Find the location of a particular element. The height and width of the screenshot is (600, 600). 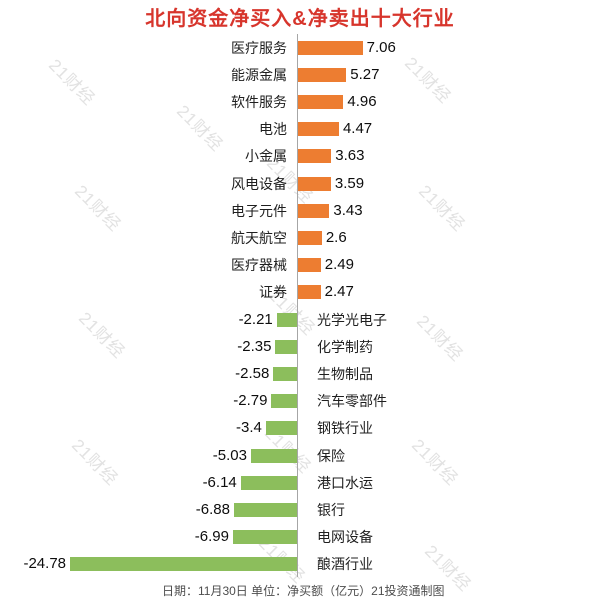

category-label: 风电设备 is located at coordinates (259, 183).